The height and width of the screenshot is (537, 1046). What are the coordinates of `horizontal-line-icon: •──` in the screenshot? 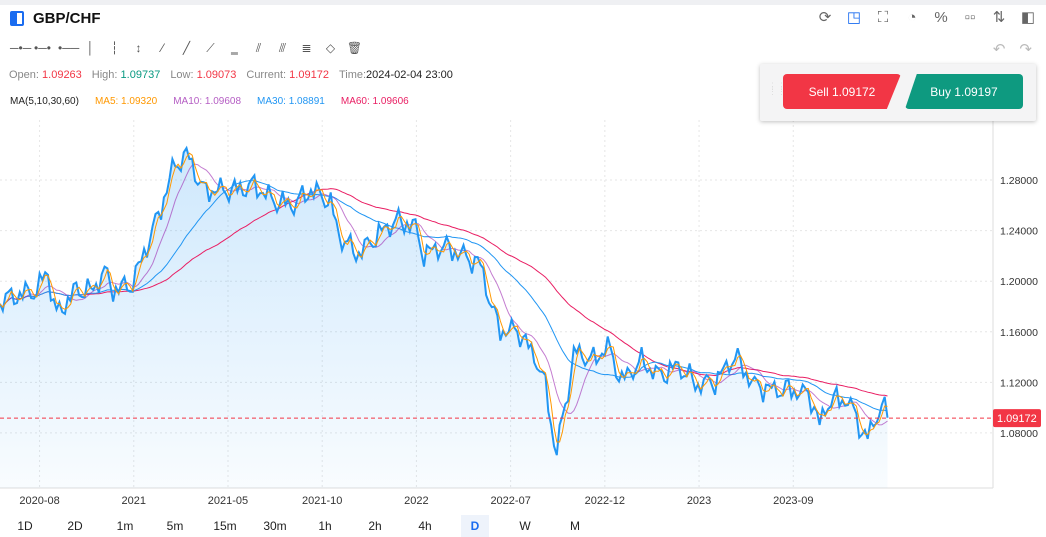 It's located at (69, 48).